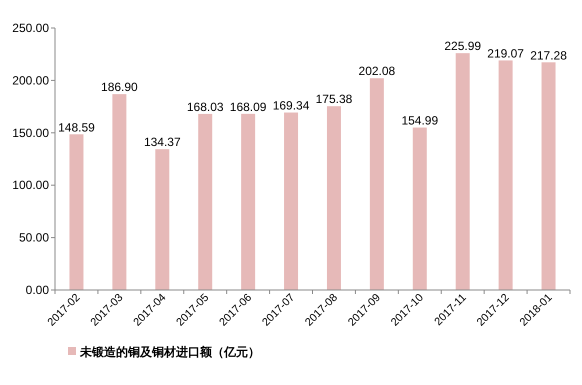  I want to click on data-label: 148.59, so click(77, 127).